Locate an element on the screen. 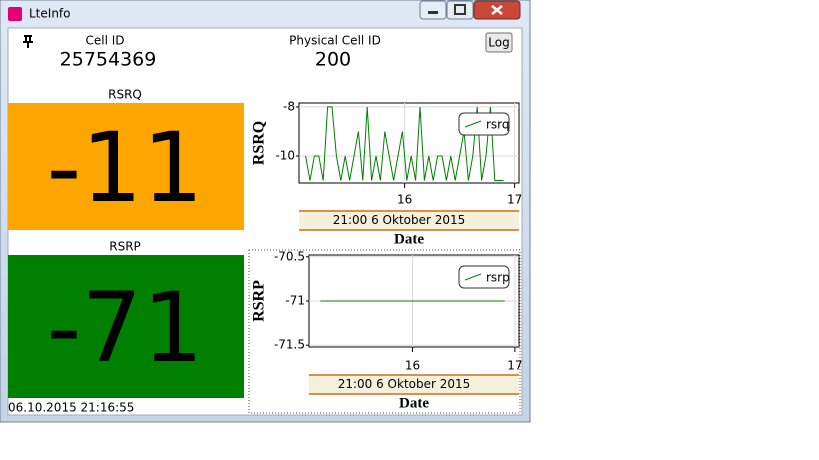  y-axis-title: RSRP is located at coordinates (259, 301).